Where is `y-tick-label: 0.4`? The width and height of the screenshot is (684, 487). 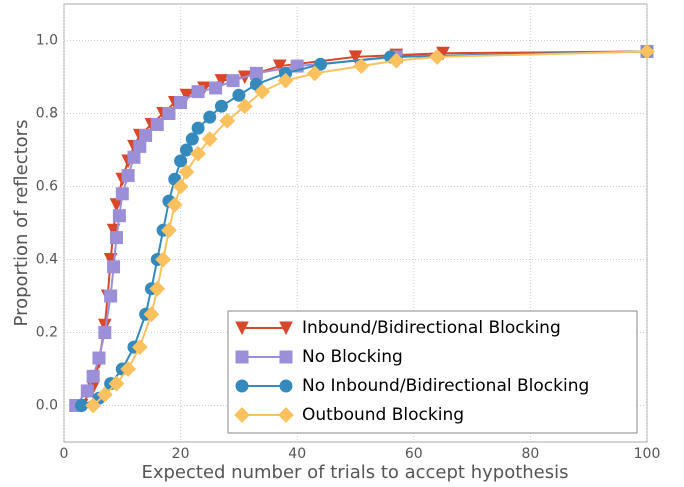 y-tick-label: 0.4 is located at coordinates (47, 260).